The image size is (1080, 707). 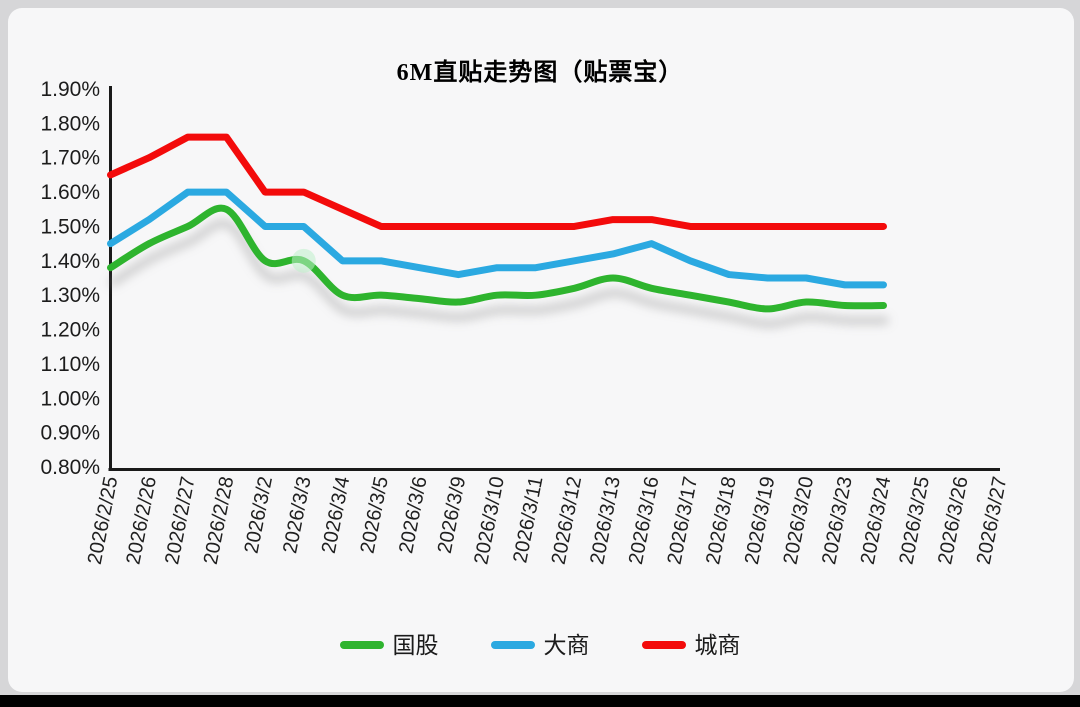 What do you see at coordinates (489, 521) in the screenshot?
I see `x-axis-tick-label: 2026/3/10` at bounding box center [489, 521].